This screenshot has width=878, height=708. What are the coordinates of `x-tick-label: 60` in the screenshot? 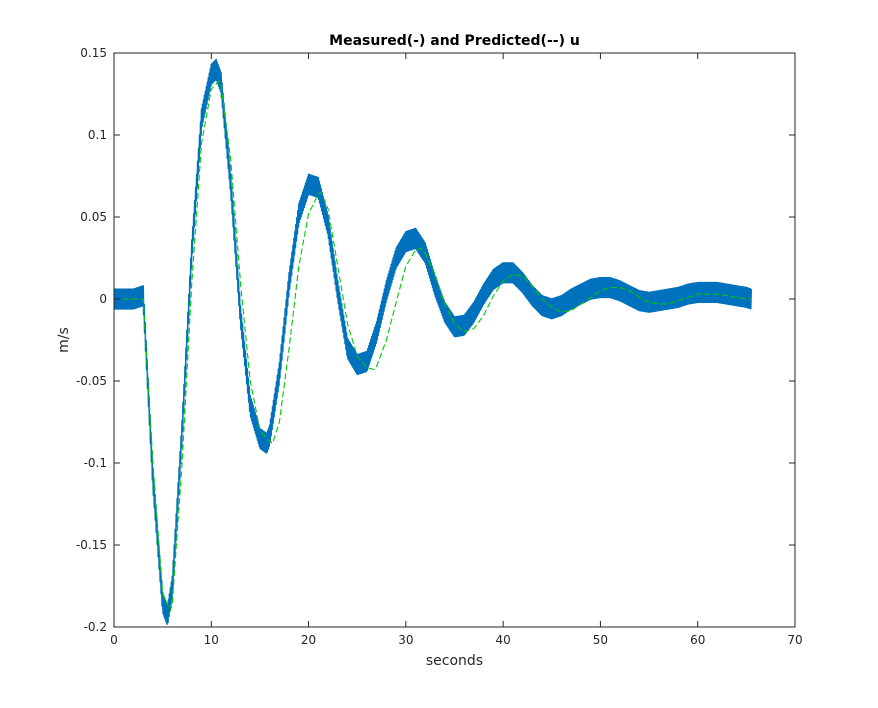 It's located at (697, 640).